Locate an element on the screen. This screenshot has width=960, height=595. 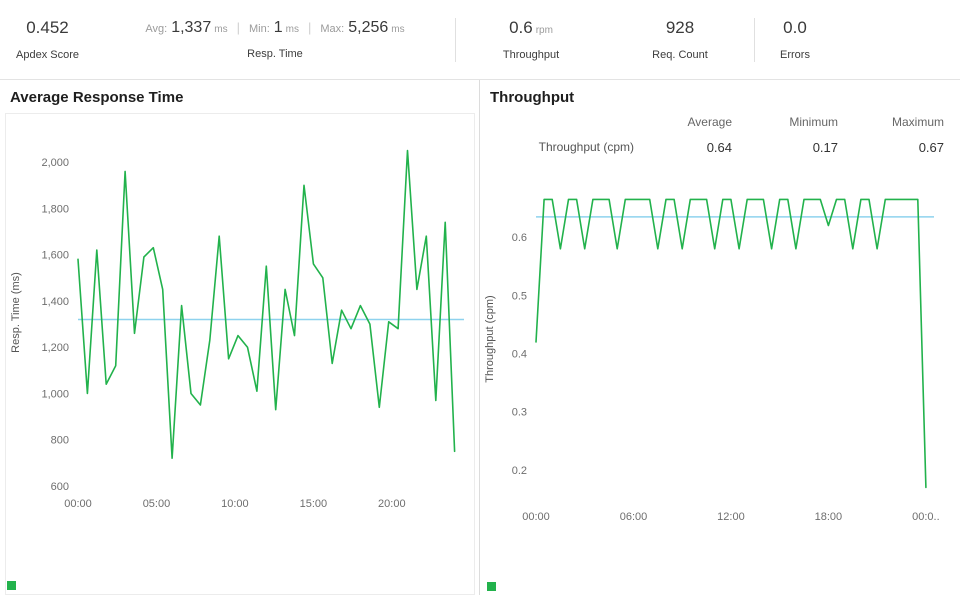
svg-text: 12:00 is located at coordinates (731, 517).